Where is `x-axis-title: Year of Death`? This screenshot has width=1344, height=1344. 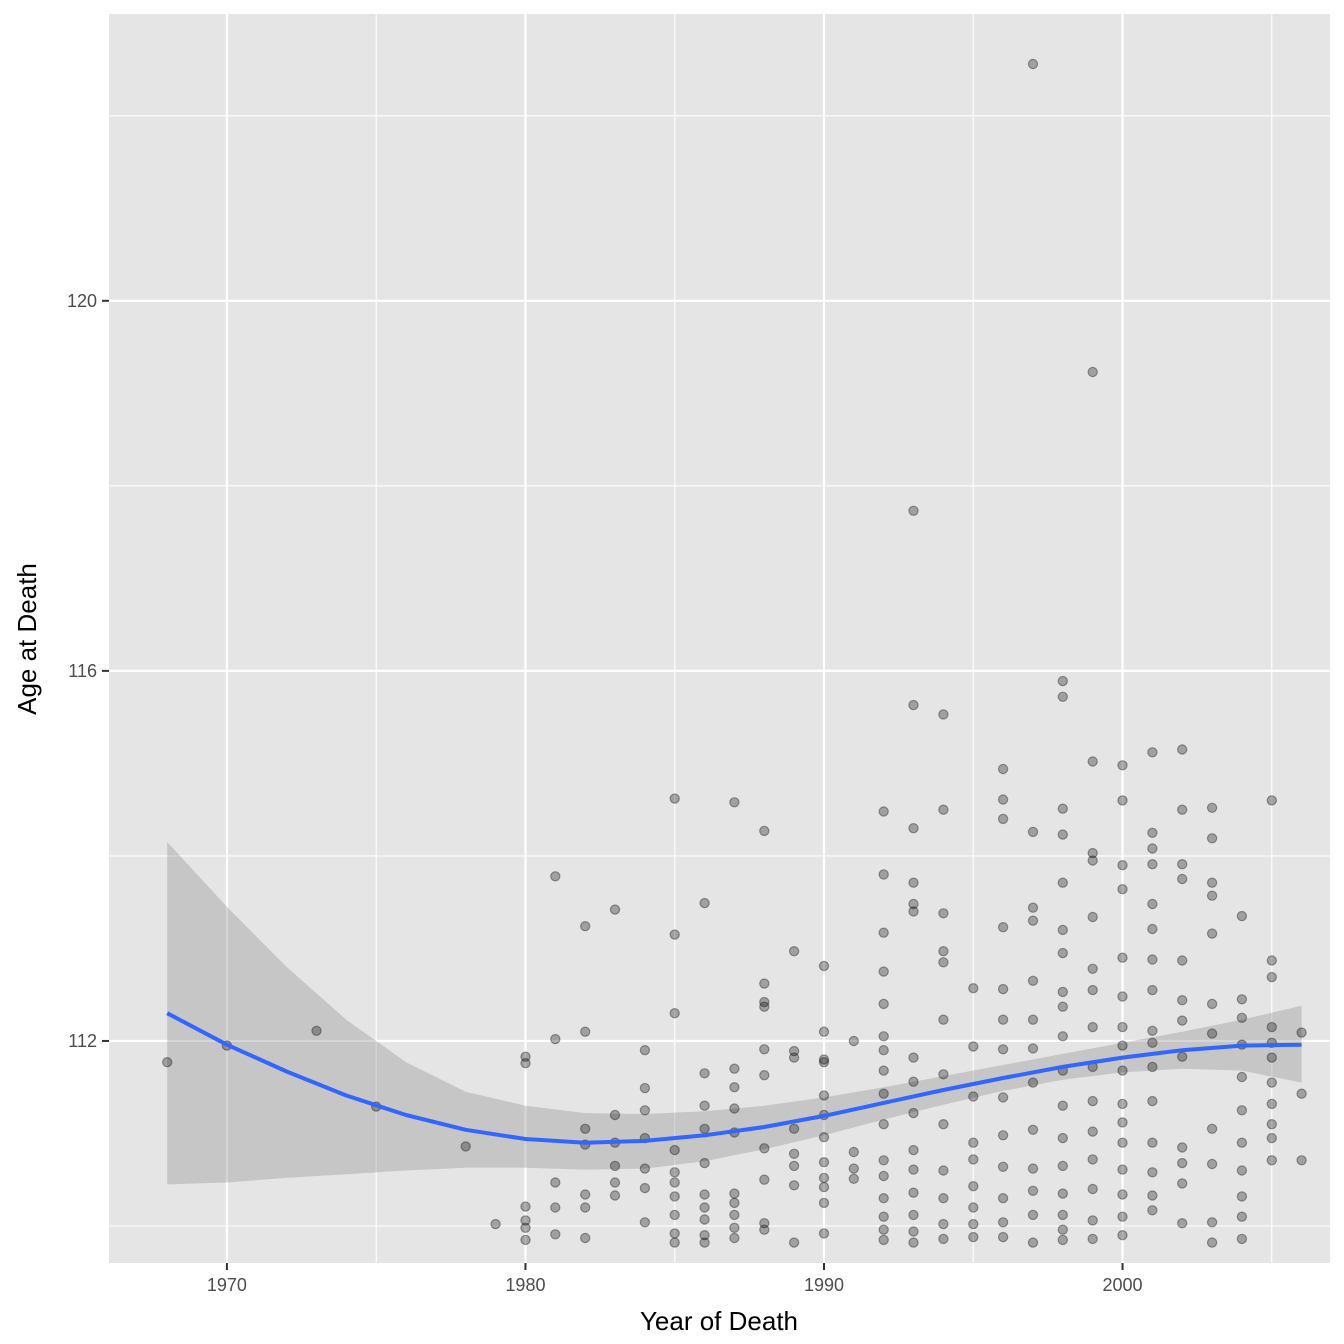
x-axis-title: Year of Death is located at coordinates (719, 1321).